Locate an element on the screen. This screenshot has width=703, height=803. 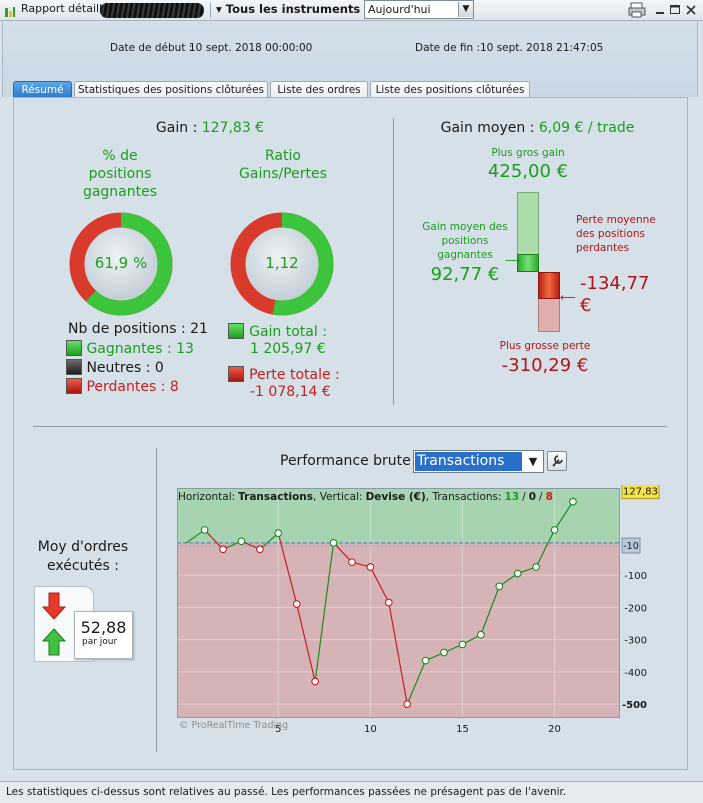
gain-total-value: 1 205,97 € is located at coordinates (288, 349).